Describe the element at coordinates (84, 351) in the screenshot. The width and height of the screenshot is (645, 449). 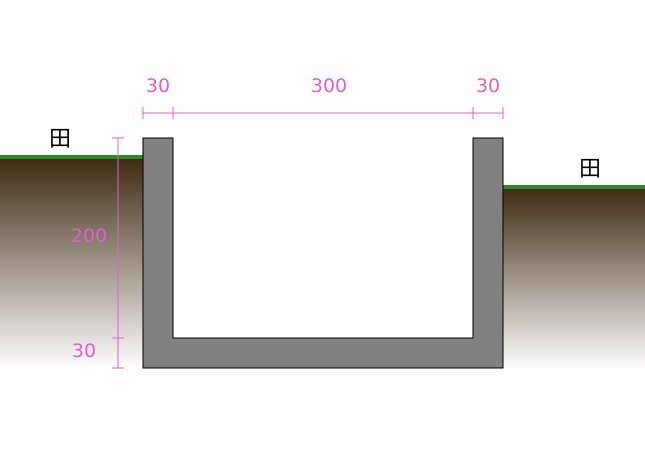
I see `dim-label-base-thickness: 30` at that location.